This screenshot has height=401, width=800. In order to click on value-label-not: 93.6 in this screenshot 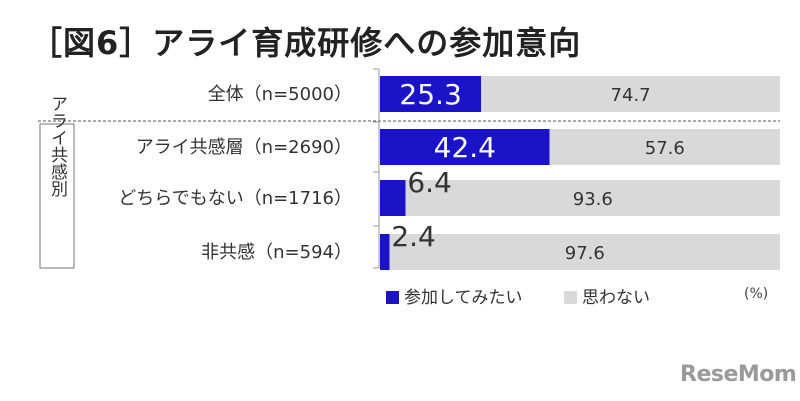, I will do `click(593, 199)`.